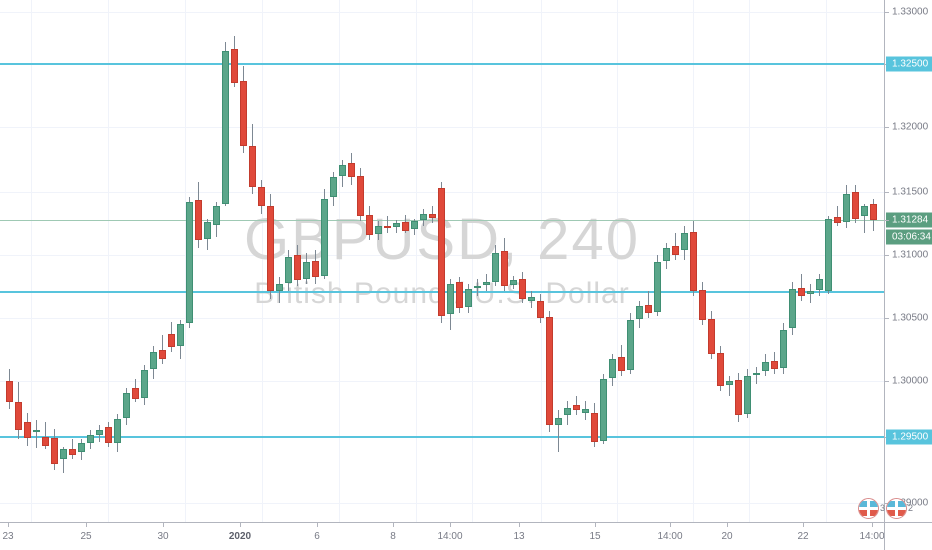 Image resolution: width=932 pixels, height=550 pixels. What do you see at coordinates (442, 64) in the screenshot?
I see `price-level-line-1.32500` at bounding box center [442, 64].